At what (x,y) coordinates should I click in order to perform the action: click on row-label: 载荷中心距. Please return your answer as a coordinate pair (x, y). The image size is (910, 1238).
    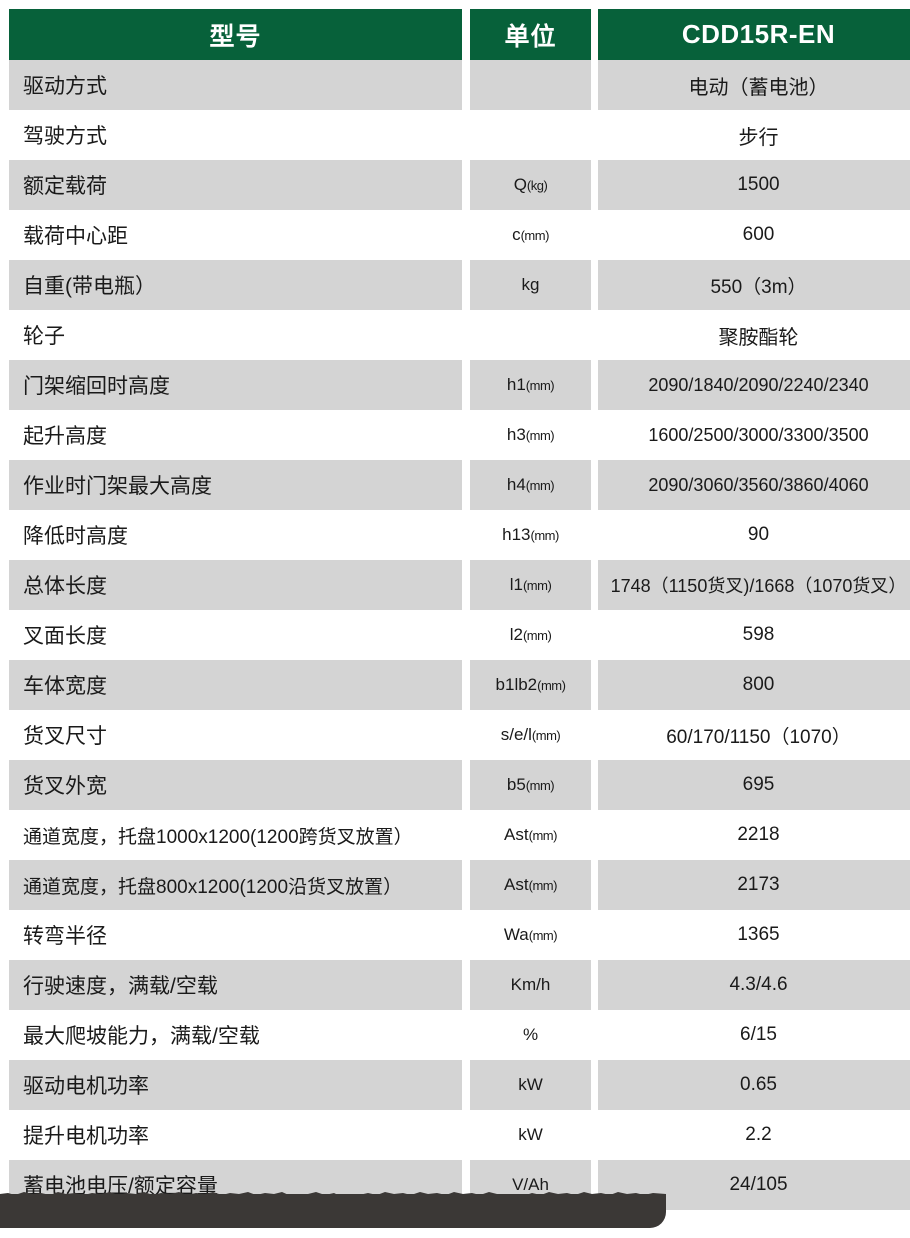
    Looking at the image, I should click on (235, 235).